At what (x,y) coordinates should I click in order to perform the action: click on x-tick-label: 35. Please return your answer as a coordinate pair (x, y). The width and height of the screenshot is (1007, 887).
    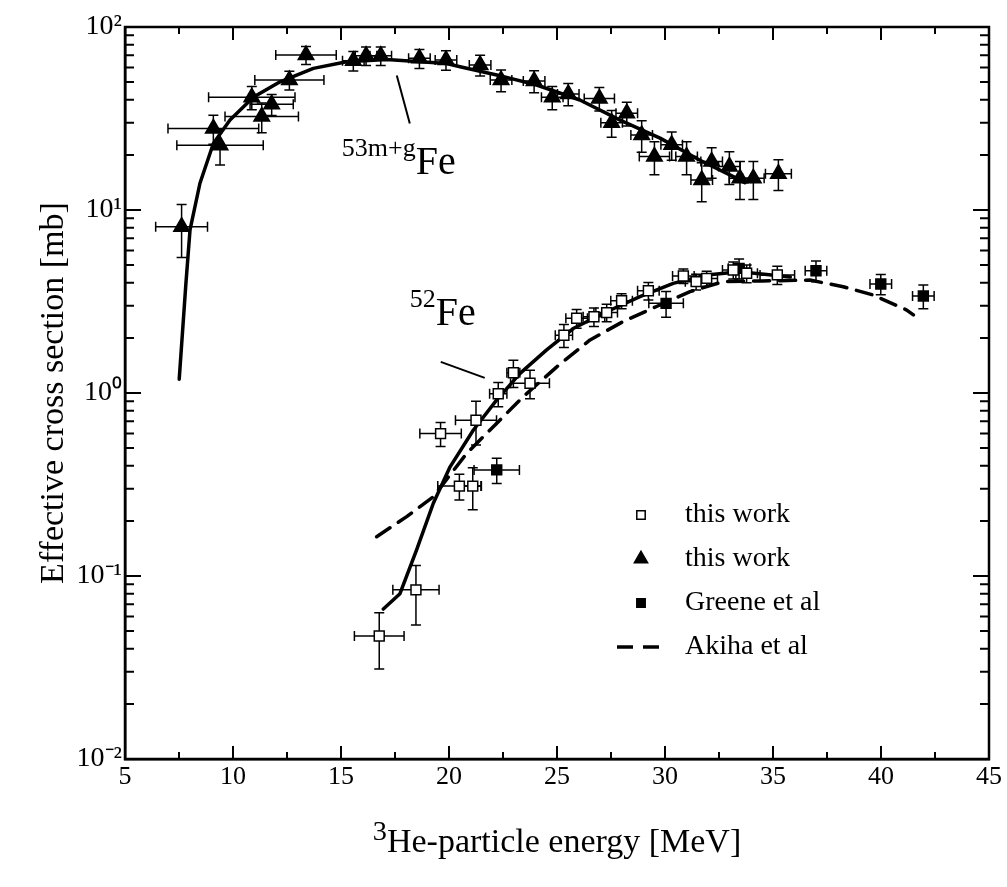
    Looking at the image, I should click on (773, 776).